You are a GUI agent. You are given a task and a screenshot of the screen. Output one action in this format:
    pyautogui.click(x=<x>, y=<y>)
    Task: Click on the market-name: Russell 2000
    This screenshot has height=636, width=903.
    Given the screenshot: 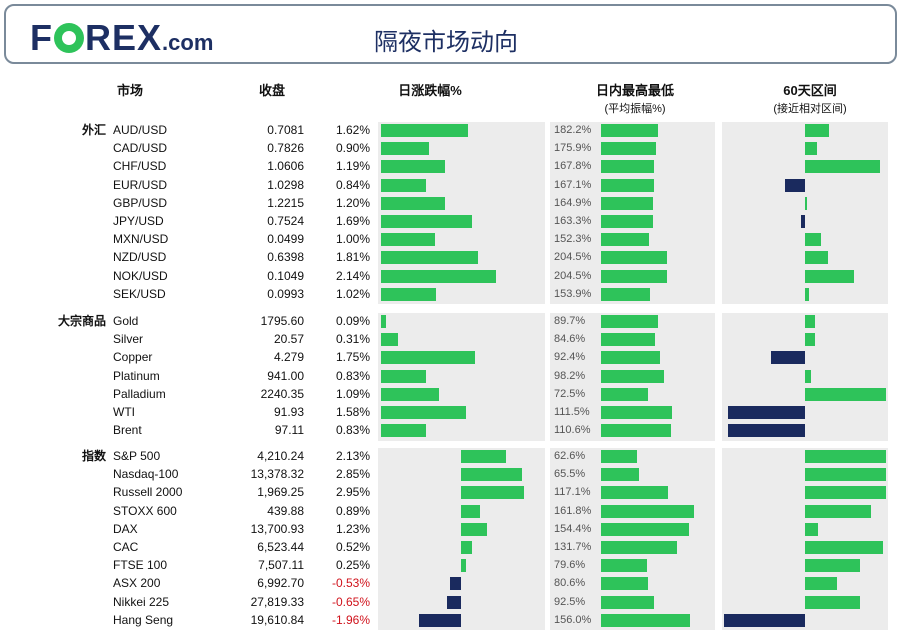 What is the action you would take?
    pyautogui.click(x=148, y=492)
    